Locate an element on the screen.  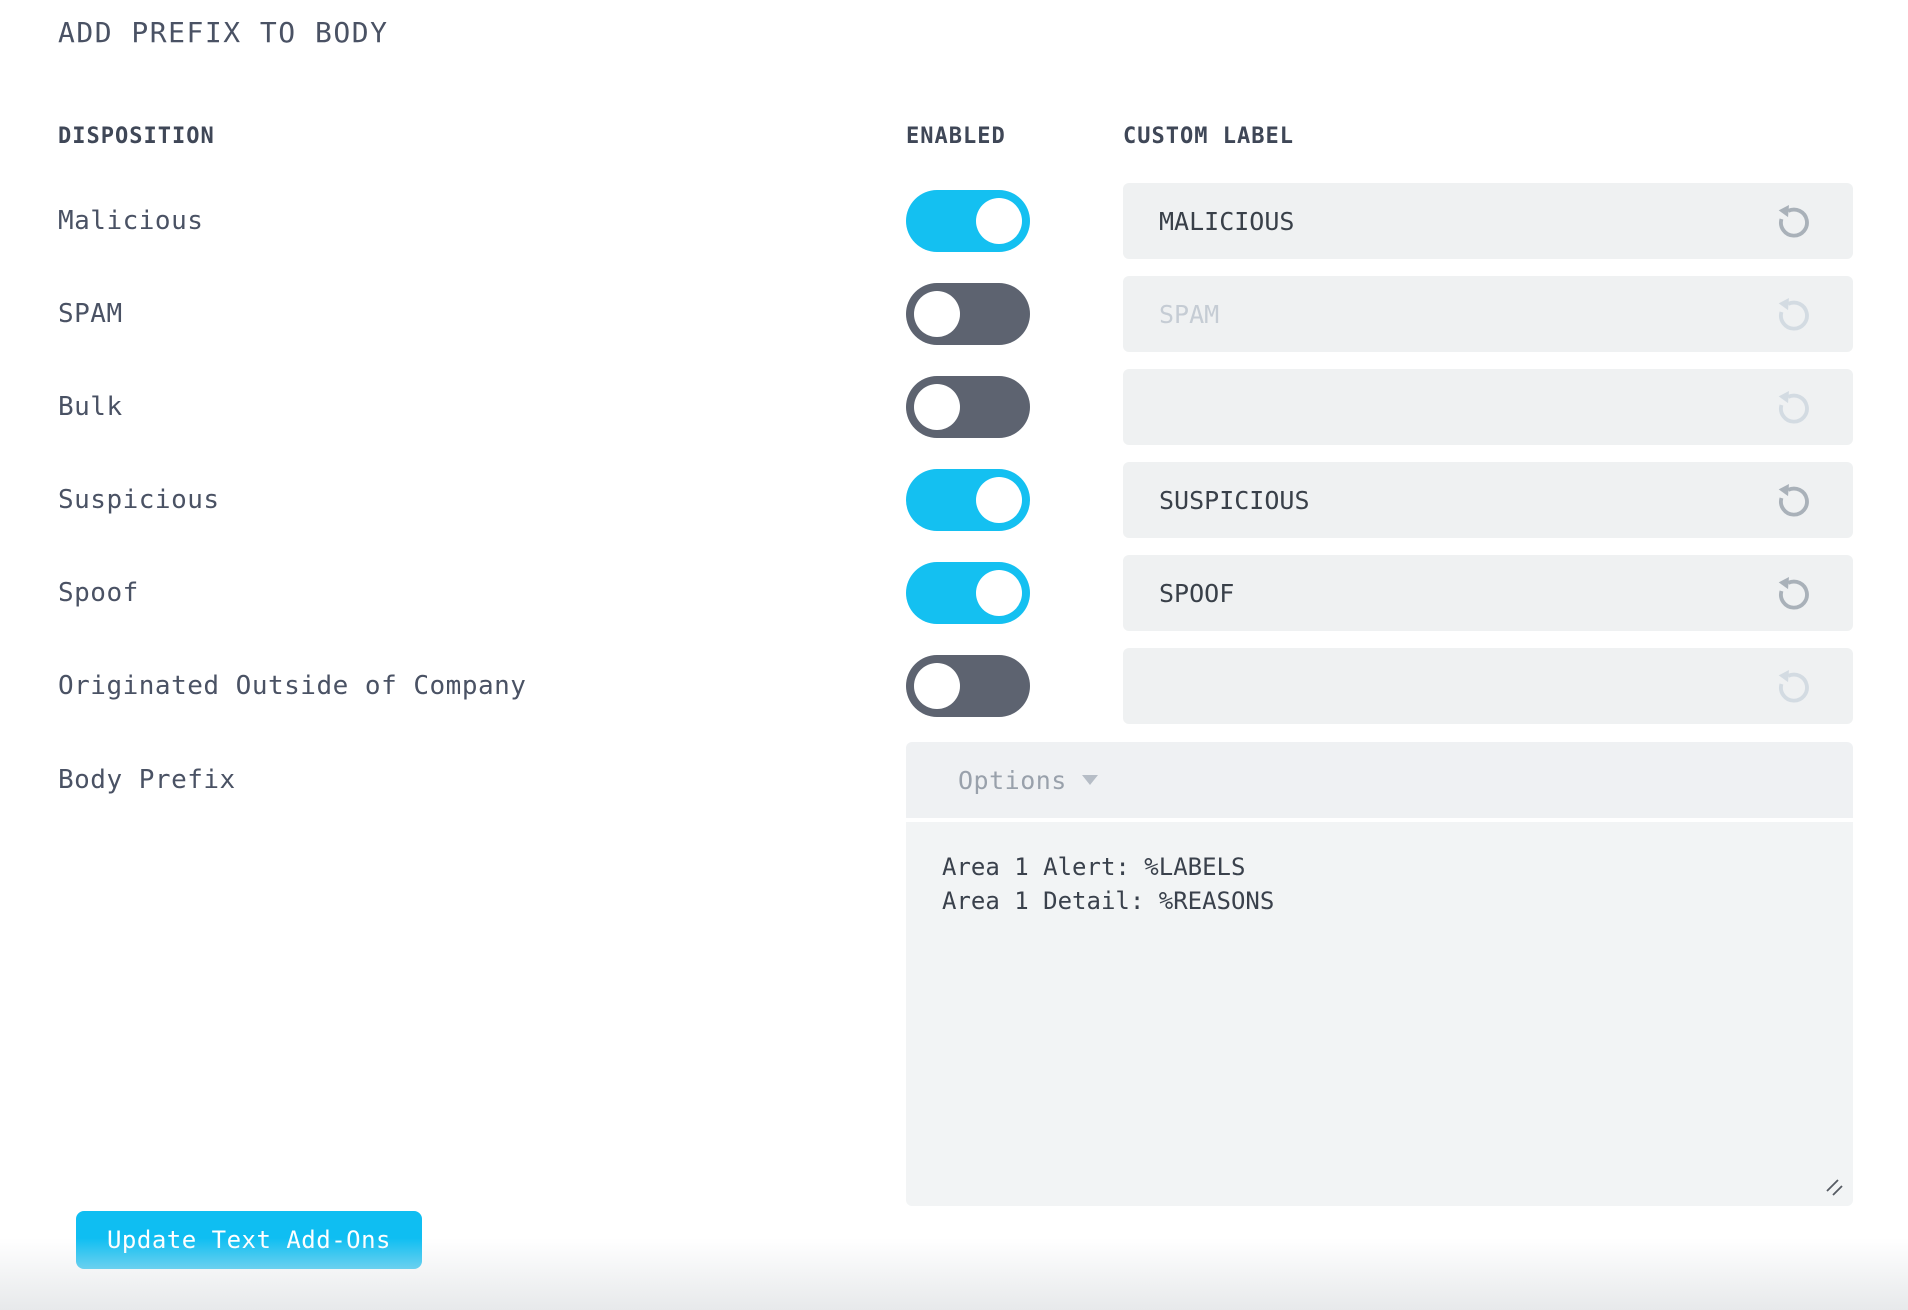
disposition-row: Suspicious is located at coordinates (954, 500).